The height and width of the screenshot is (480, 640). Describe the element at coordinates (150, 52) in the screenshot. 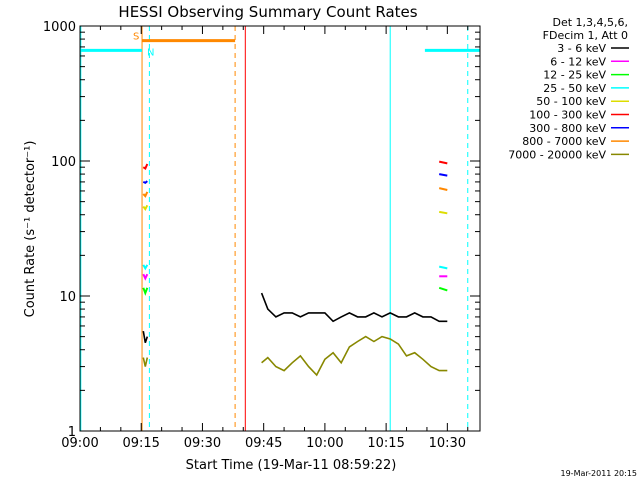

I see `flag-label-N: N` at that location.